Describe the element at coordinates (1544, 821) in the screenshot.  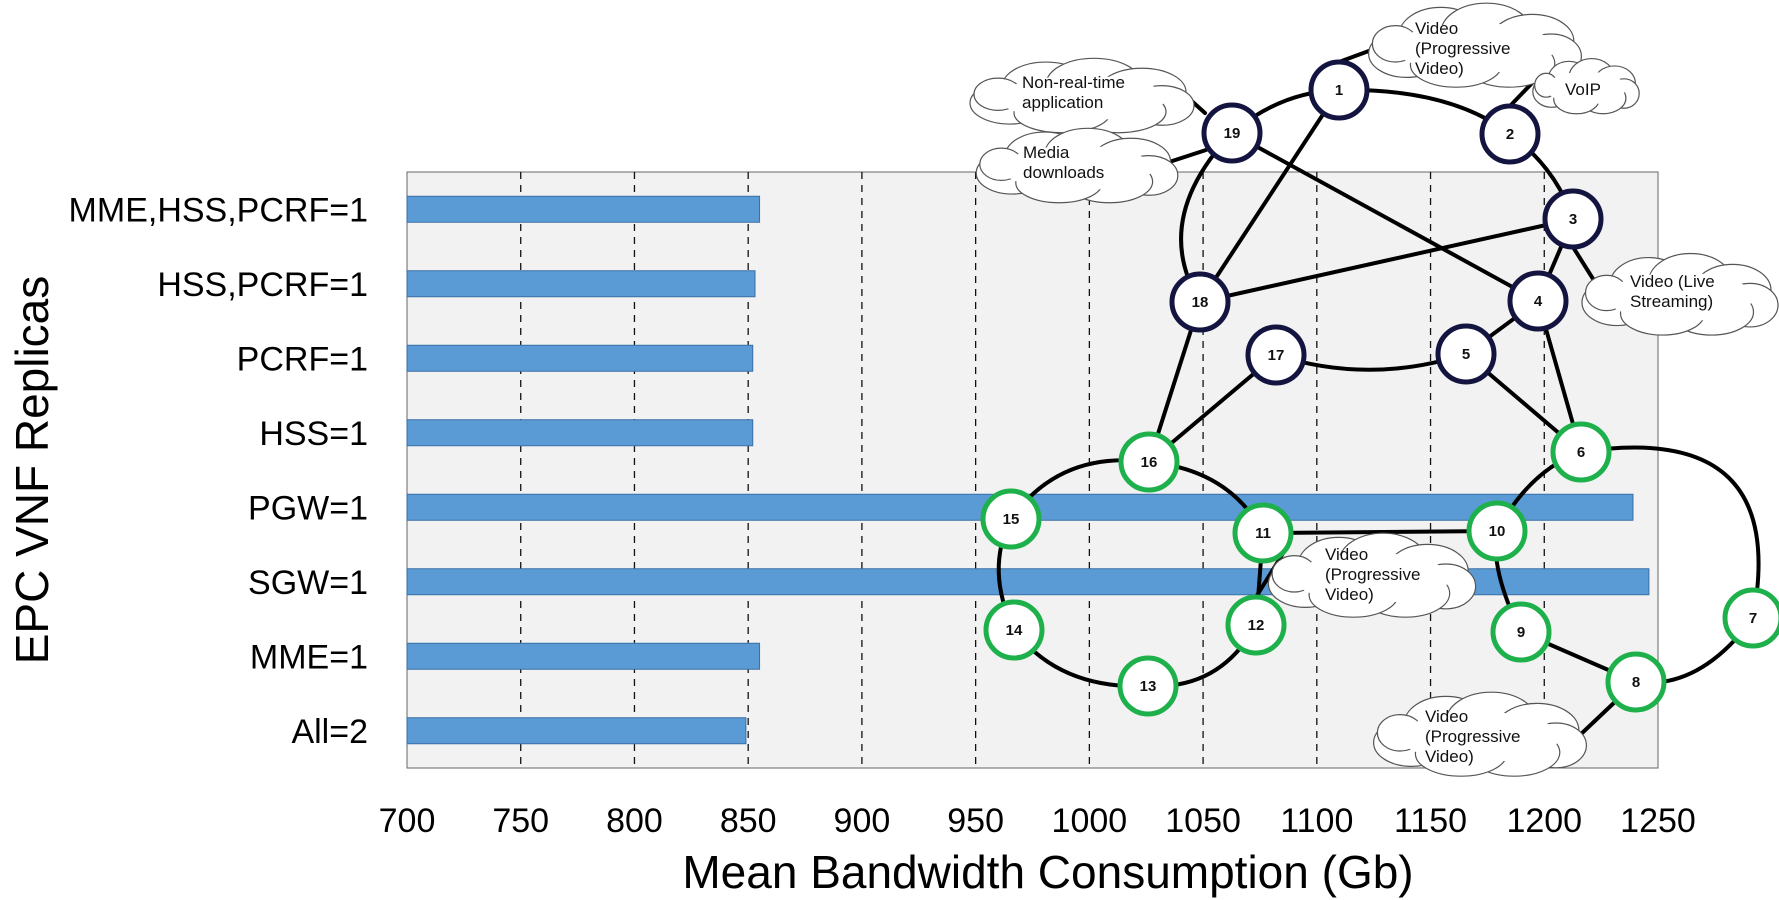
I see `x-tick-label: 1200` at that location.